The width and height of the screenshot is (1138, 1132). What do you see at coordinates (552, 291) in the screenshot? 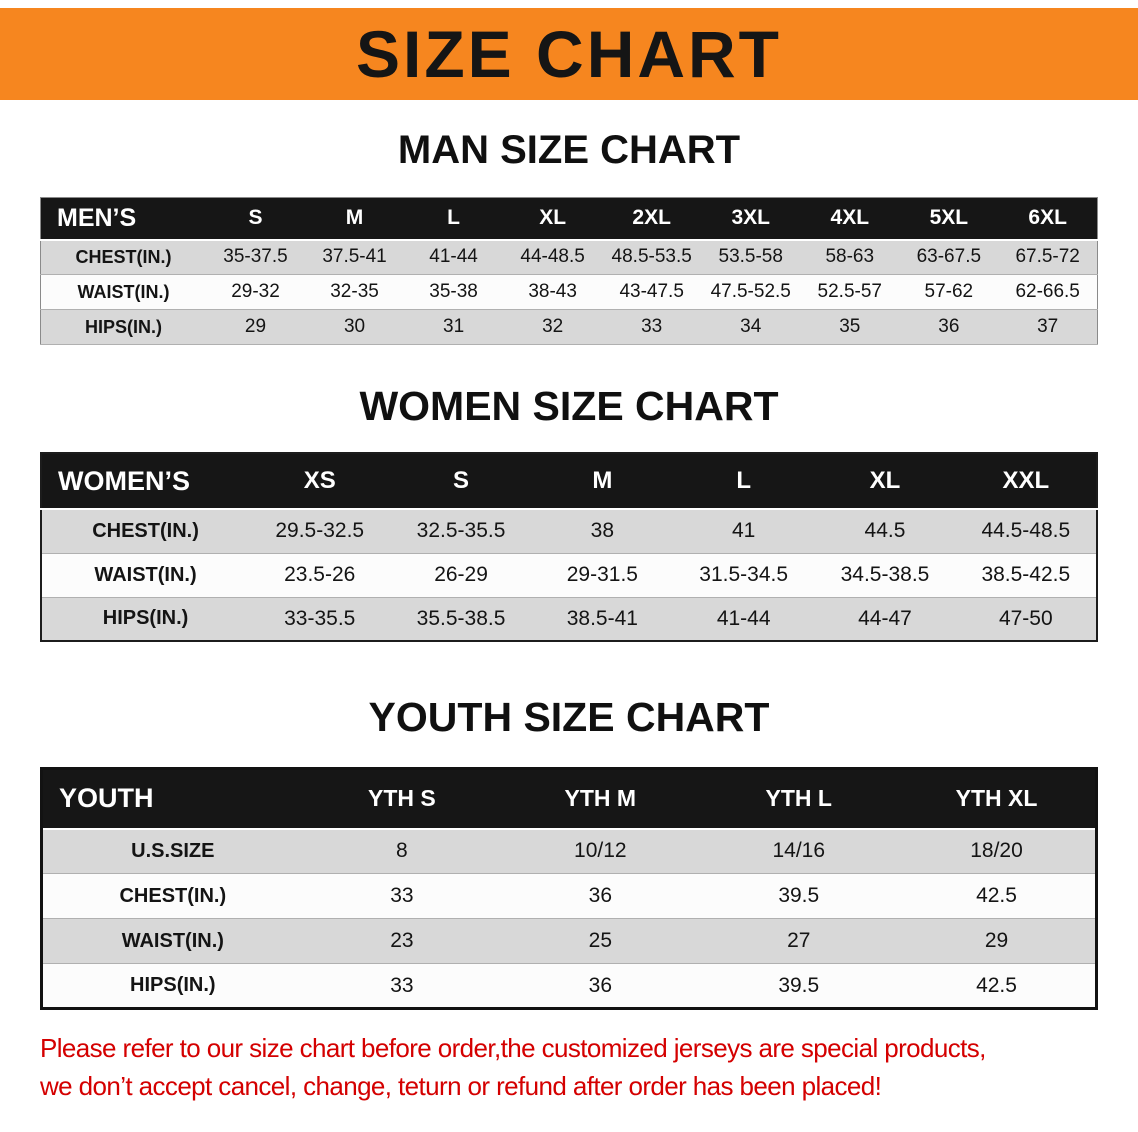
I see `size-value-cell: 38-43` at bounding box center [552, 291].